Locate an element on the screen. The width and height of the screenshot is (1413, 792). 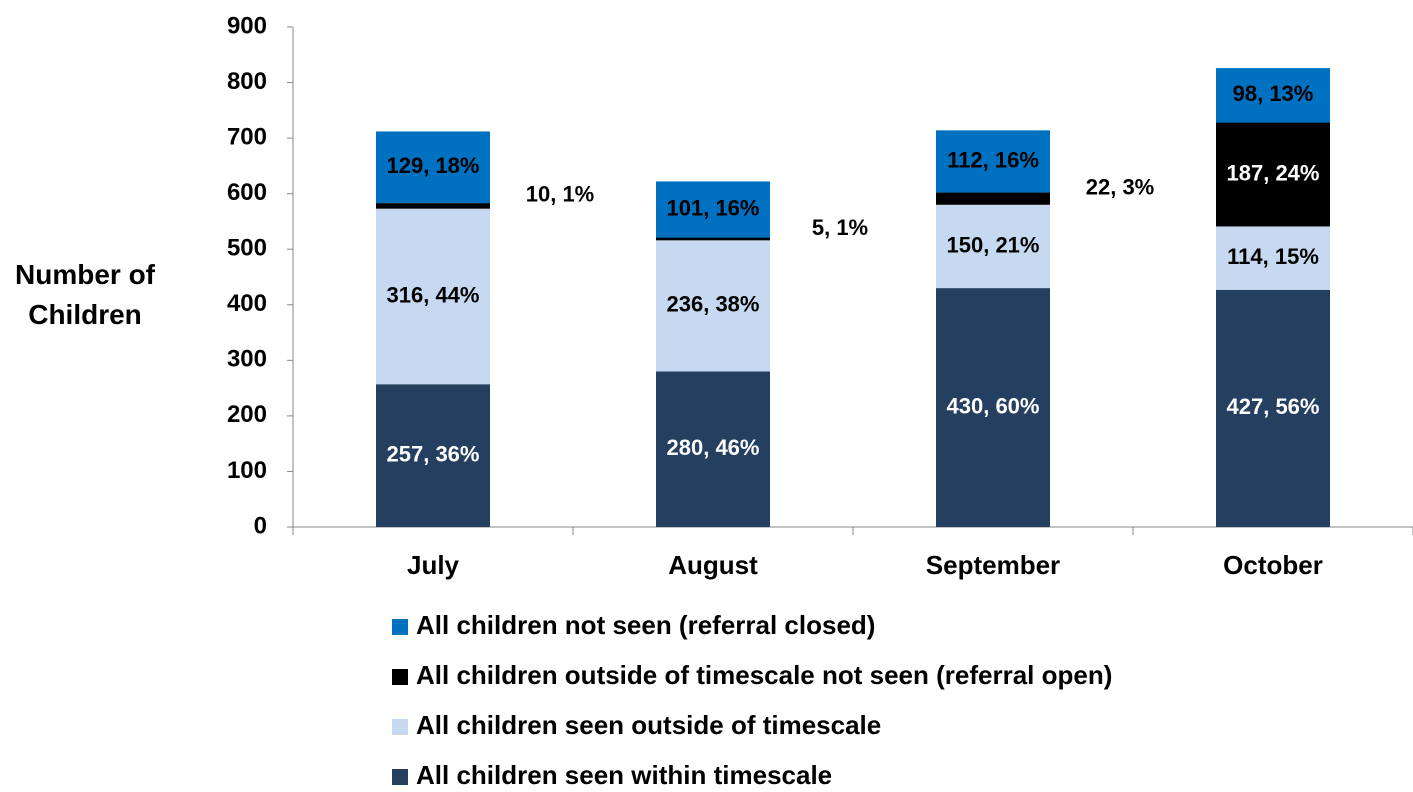
y-axis-label: Number of Children is located at coordinates (85, 294).